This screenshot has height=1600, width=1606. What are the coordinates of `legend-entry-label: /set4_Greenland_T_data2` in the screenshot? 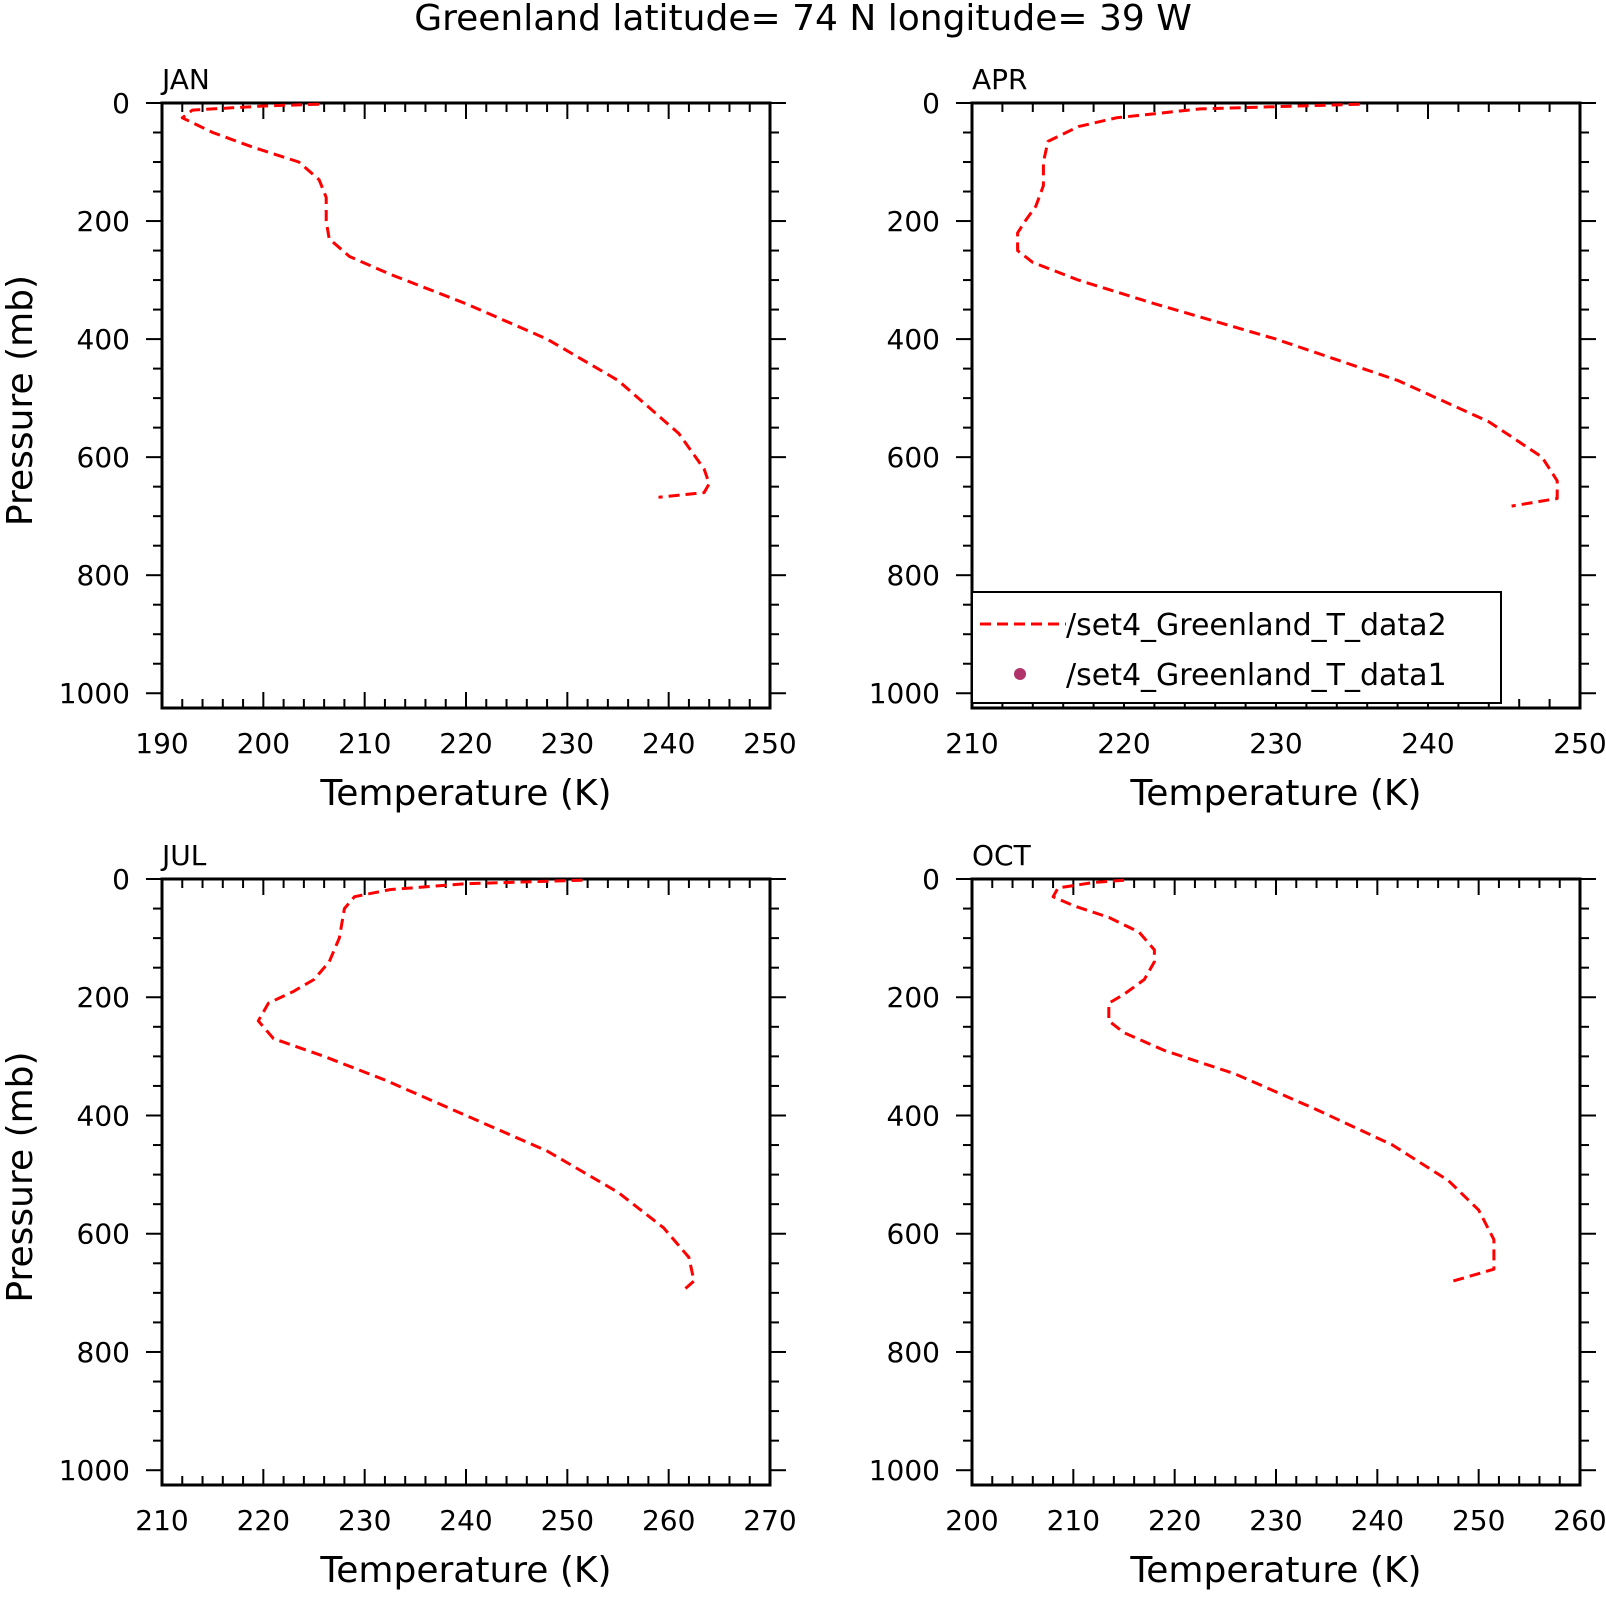 It's located at (1256, 625).